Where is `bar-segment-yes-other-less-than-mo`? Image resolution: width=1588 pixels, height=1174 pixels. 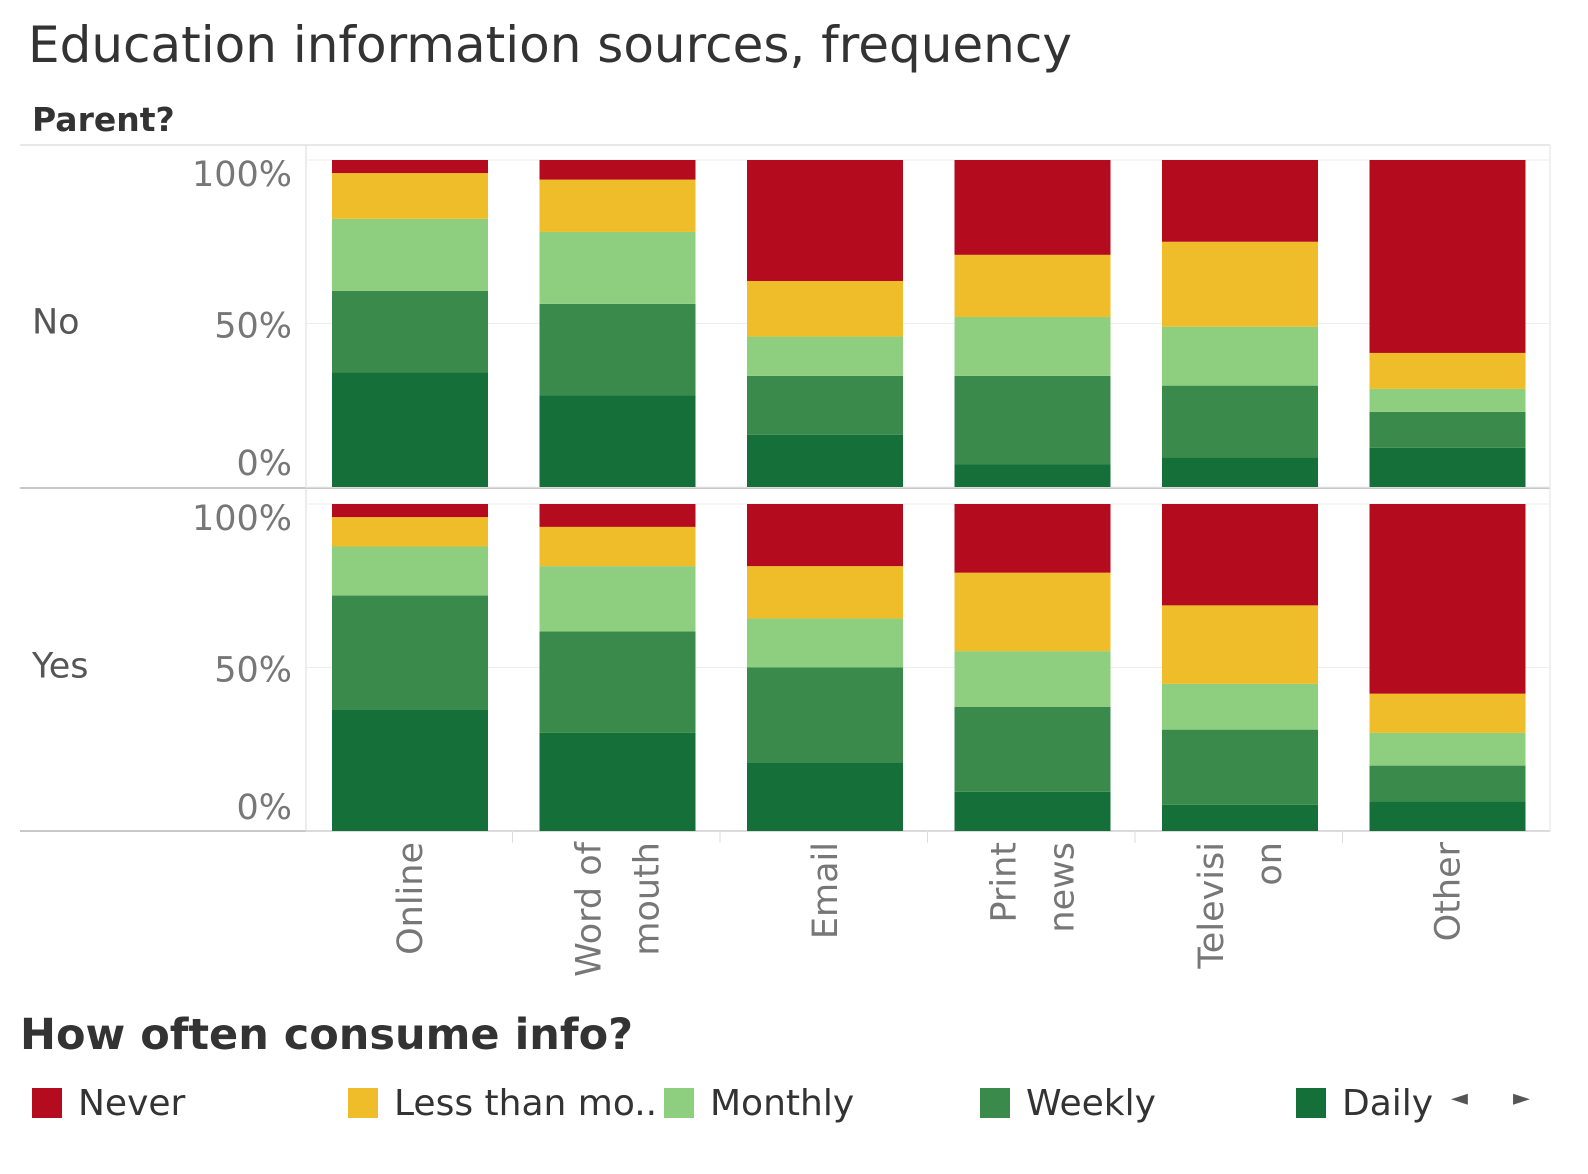
bar-segment-yes-other-less-than-mo is located at coordinates (1447, 713).